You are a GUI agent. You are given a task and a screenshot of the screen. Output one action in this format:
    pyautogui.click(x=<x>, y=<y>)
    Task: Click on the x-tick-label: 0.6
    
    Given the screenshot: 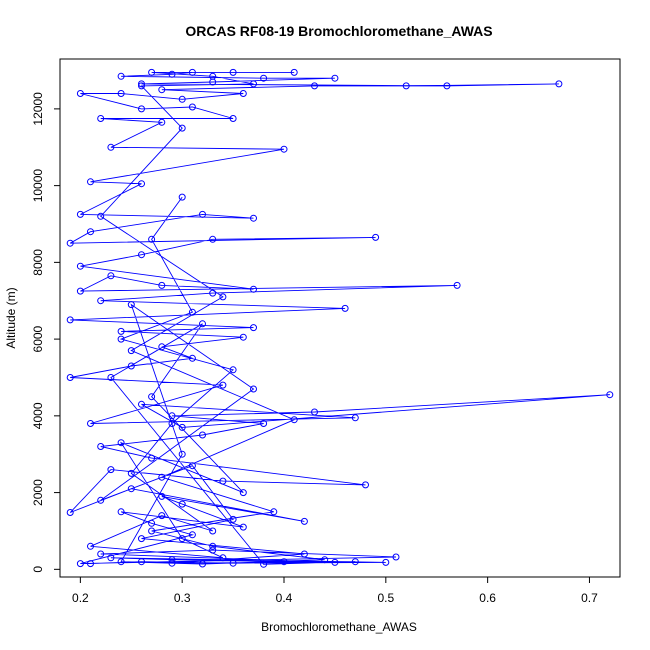 What is the action you would take?
    pyautogui.click(x=487, y=598)
    